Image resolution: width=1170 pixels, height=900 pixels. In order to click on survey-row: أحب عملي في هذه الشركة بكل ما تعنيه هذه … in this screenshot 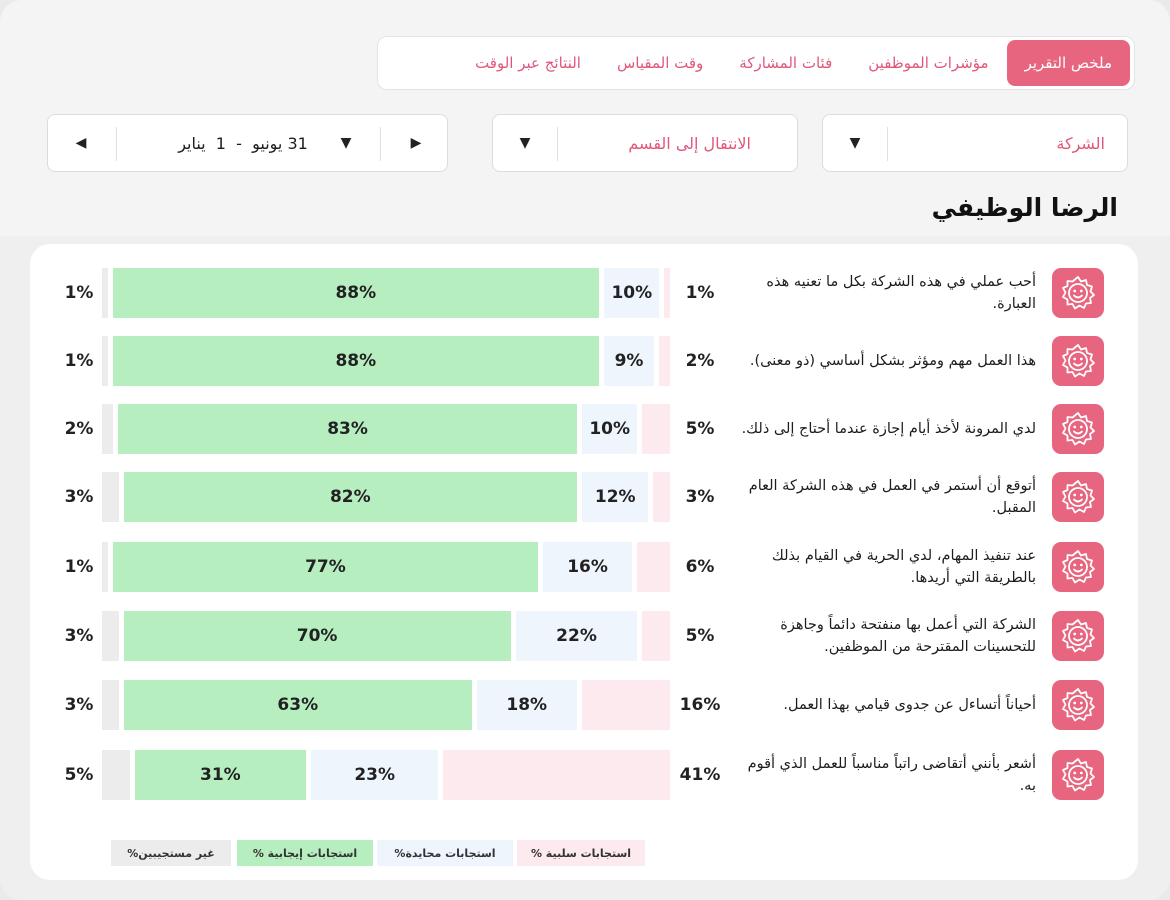, I will do `click(584, 293)`.